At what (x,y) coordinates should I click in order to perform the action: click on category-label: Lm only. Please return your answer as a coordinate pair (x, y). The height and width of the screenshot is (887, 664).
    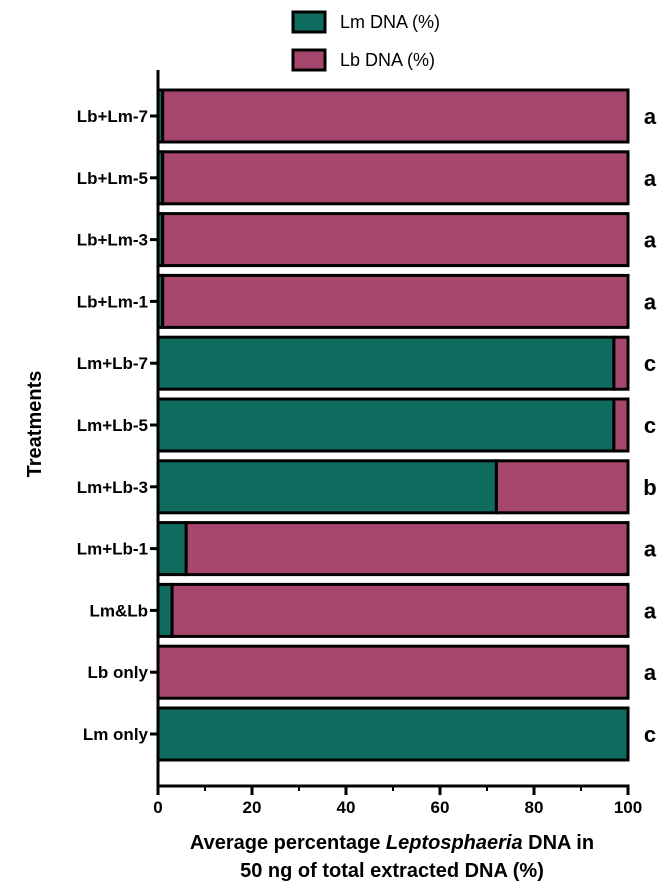
    Looking at the image, I should click on (116, 734).